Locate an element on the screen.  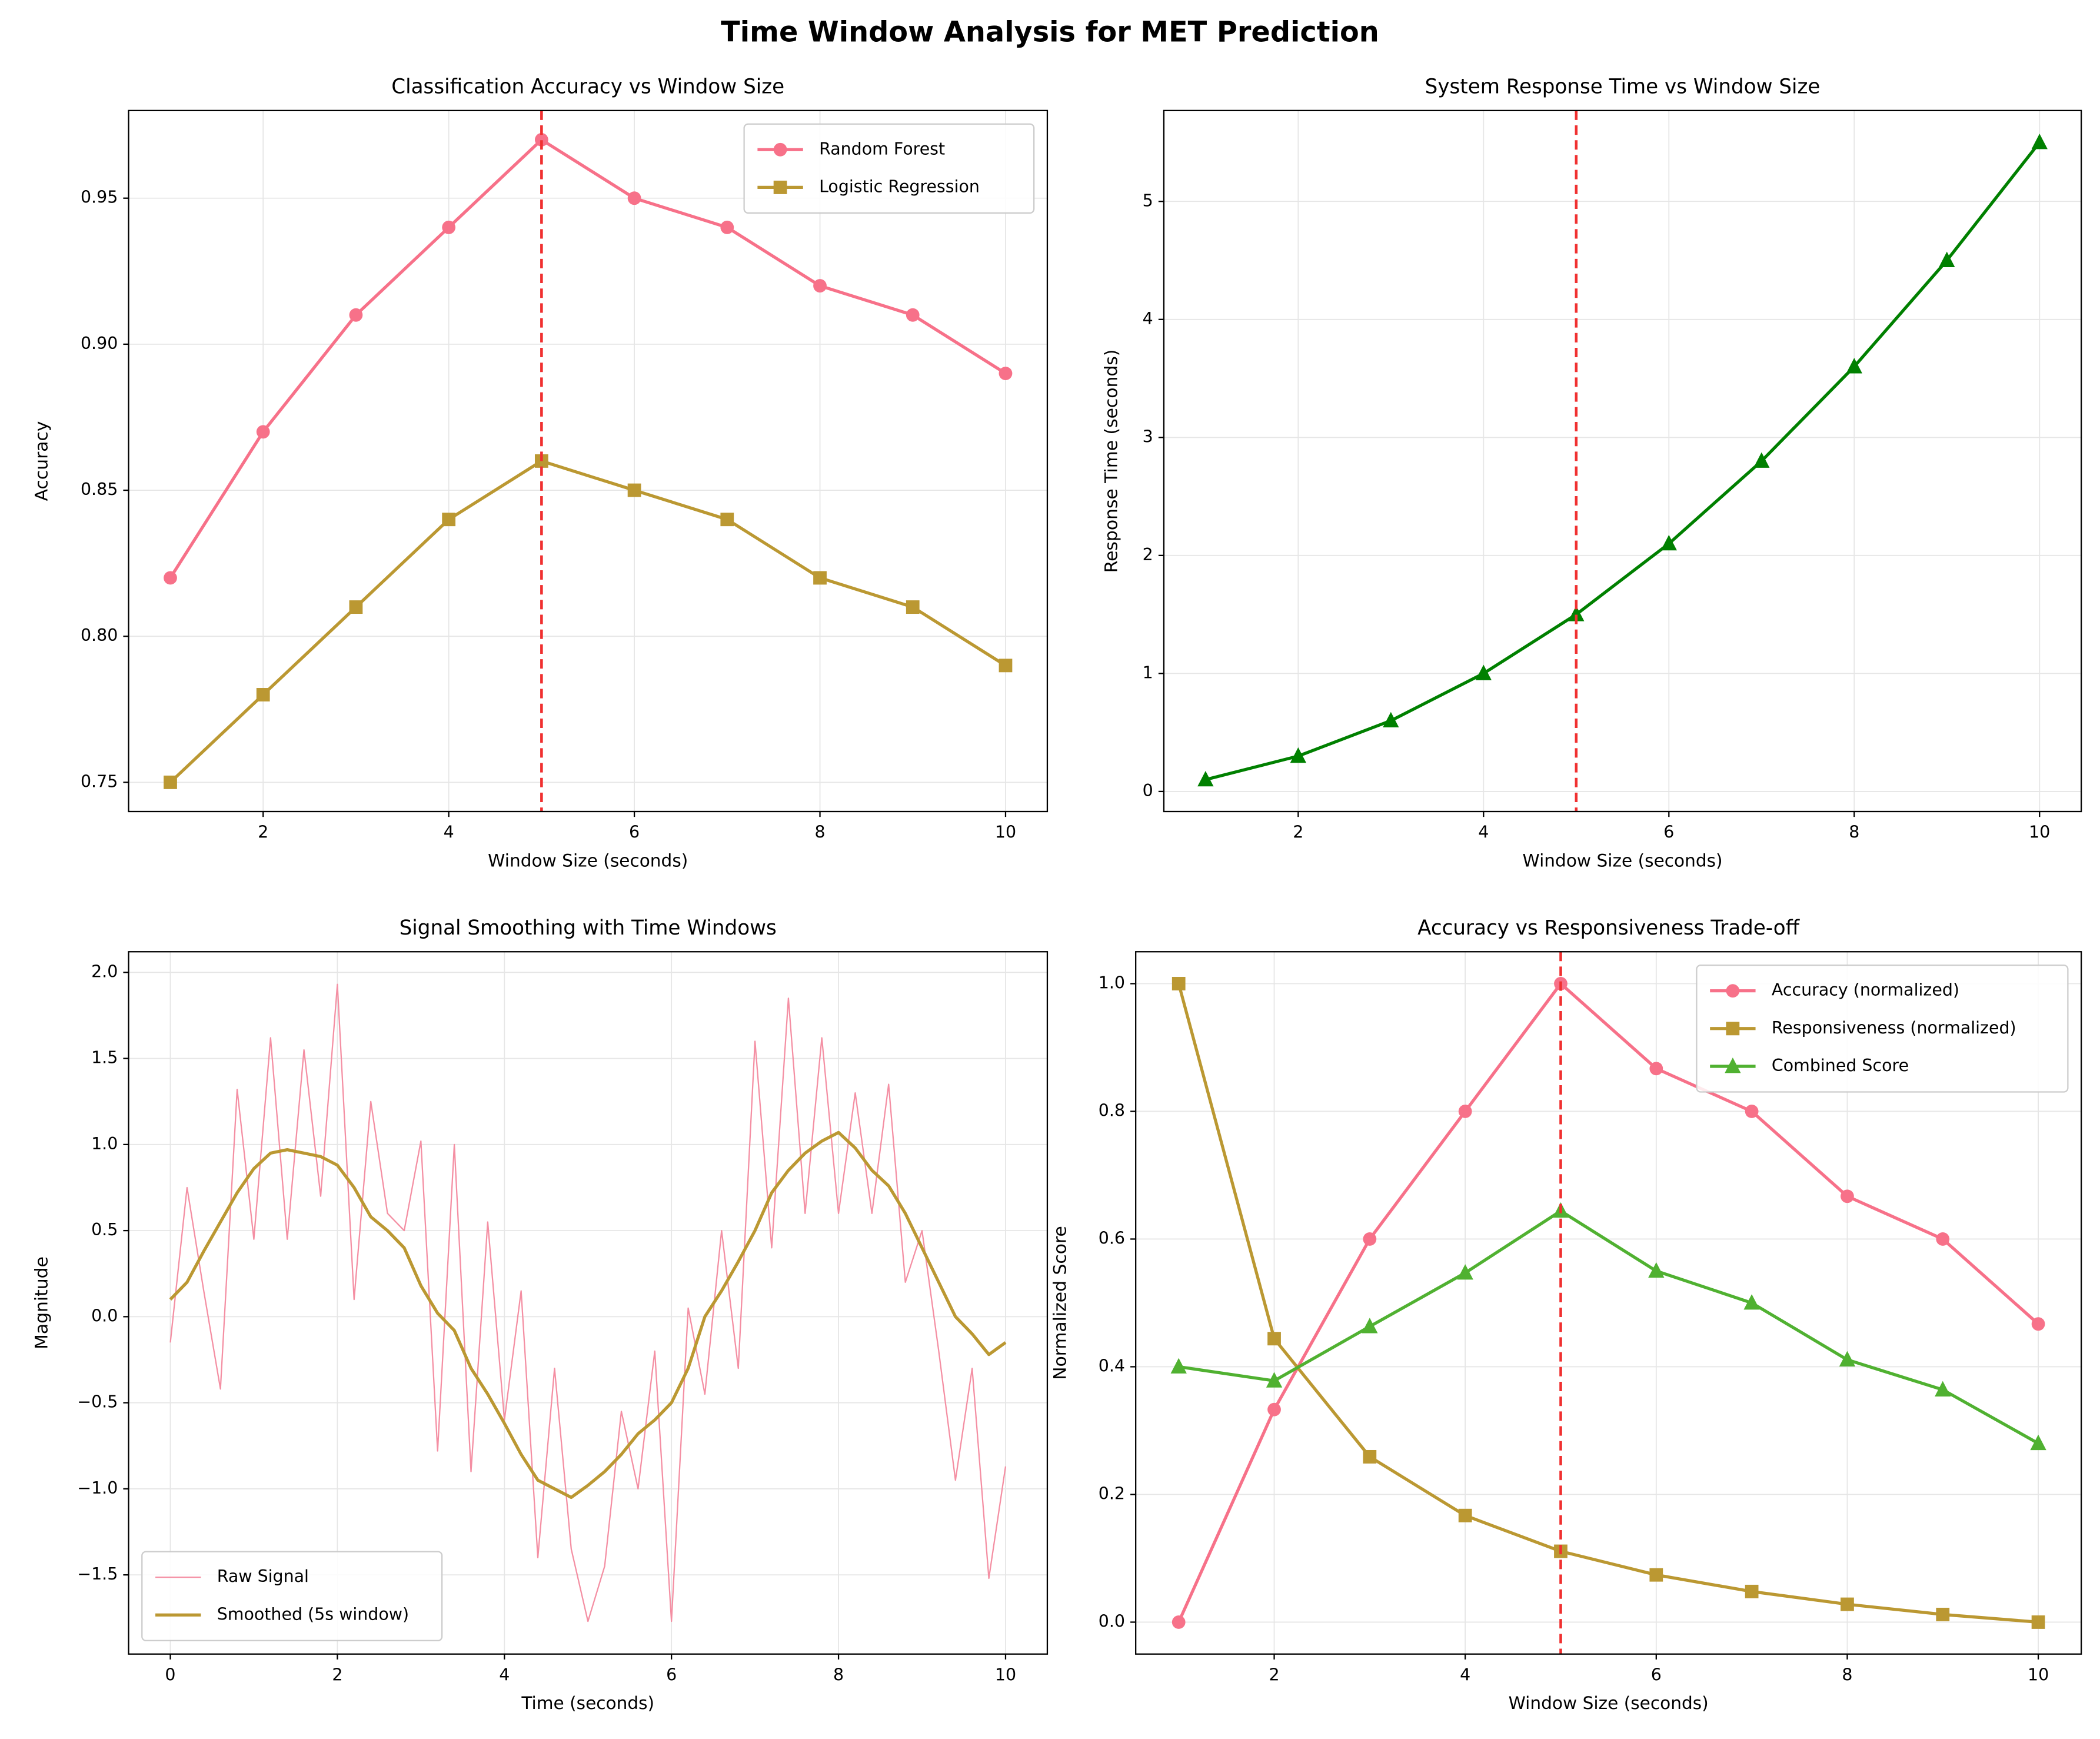
y-tick-label: 2 is located at coordinates (1148, 554).